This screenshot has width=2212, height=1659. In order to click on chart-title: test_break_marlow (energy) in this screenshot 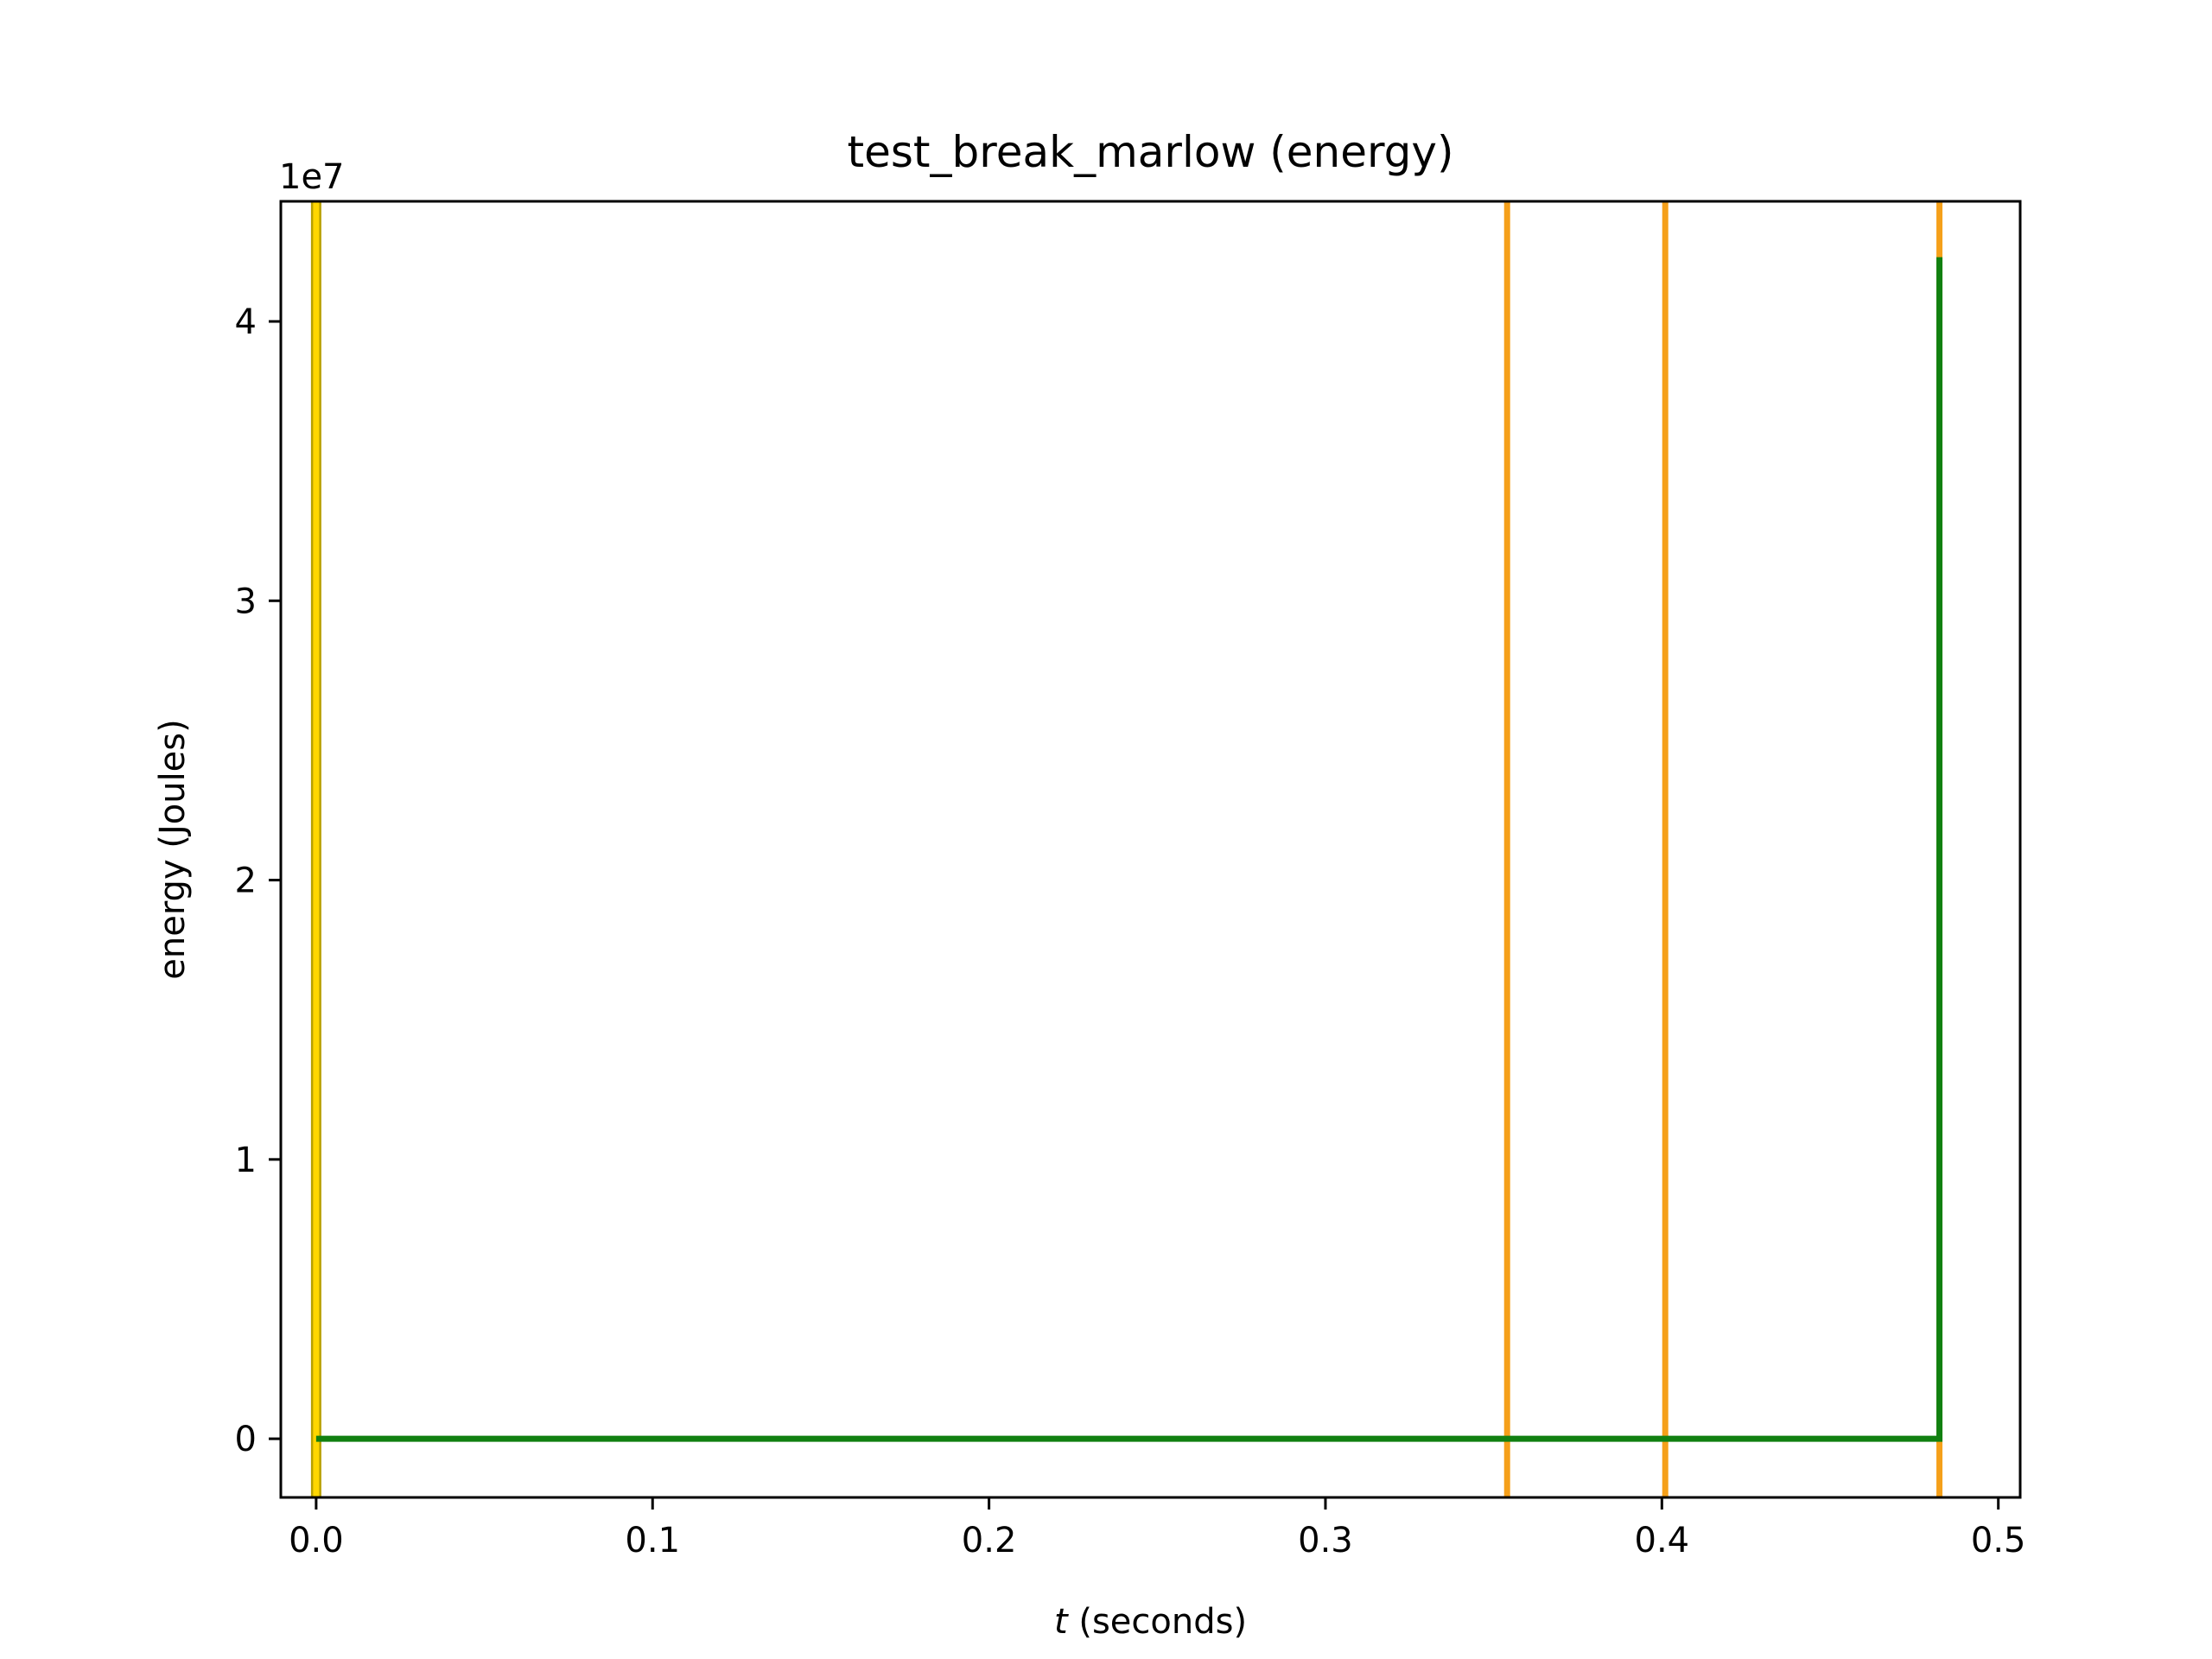, I will do `click(1151, 152)`.